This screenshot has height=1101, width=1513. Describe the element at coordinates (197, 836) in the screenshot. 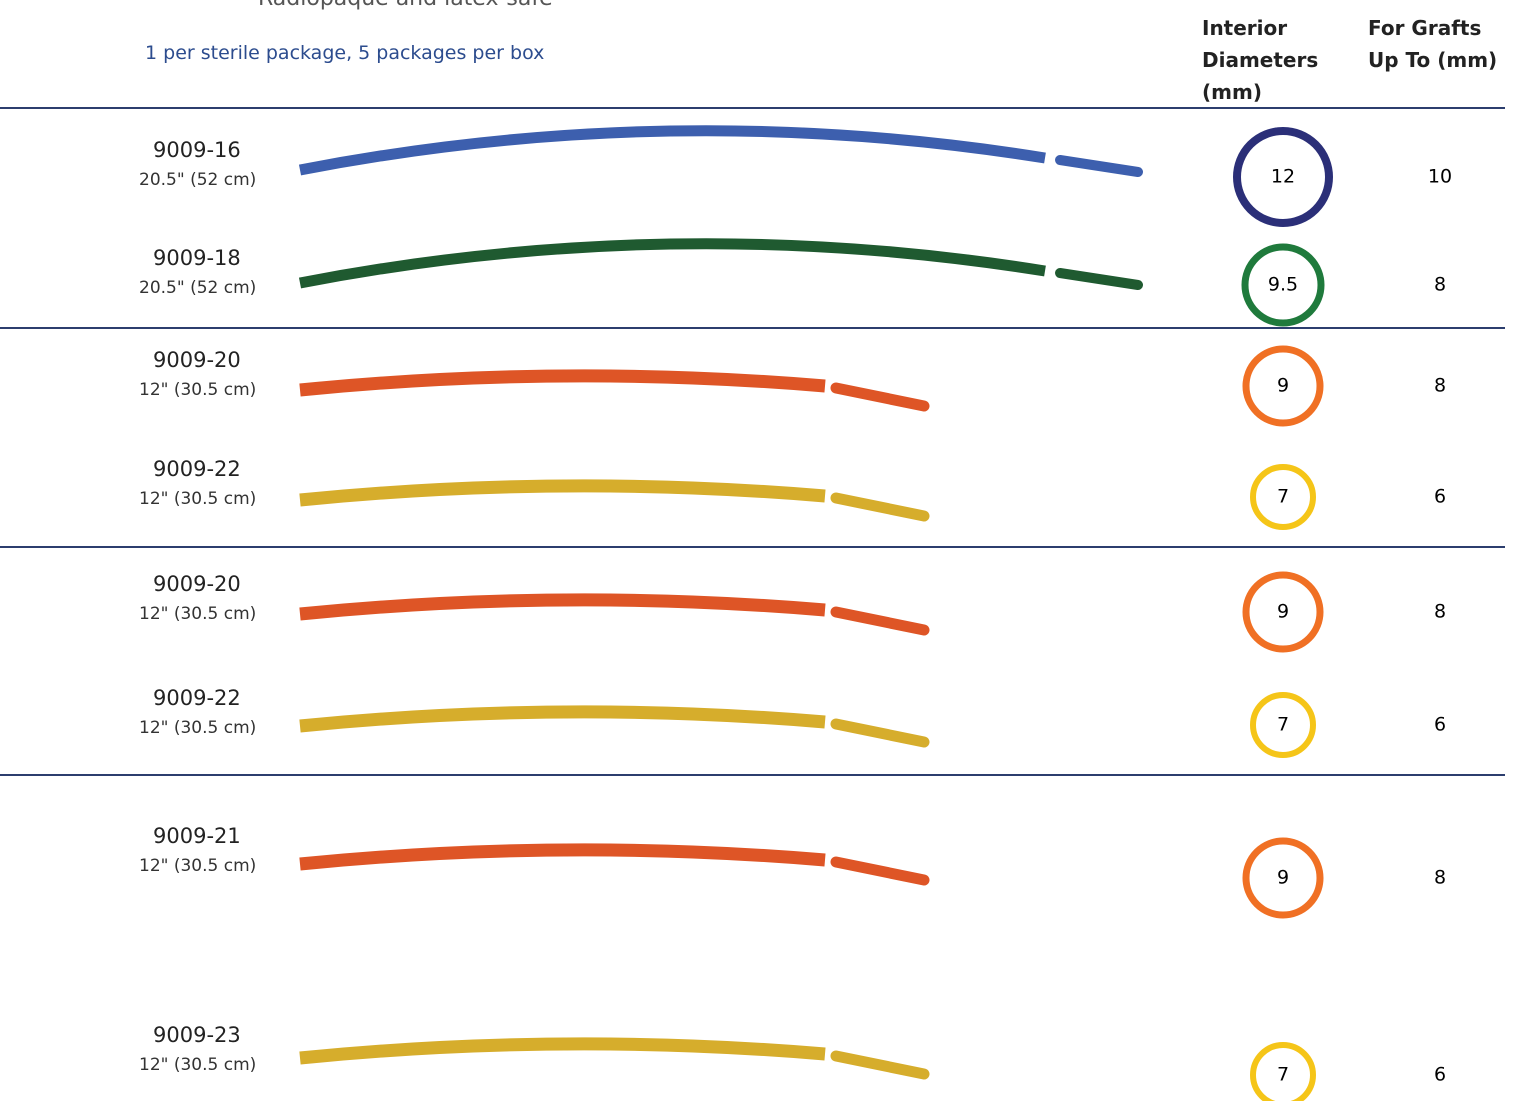

I see `product-code: 9009-21` at that location.